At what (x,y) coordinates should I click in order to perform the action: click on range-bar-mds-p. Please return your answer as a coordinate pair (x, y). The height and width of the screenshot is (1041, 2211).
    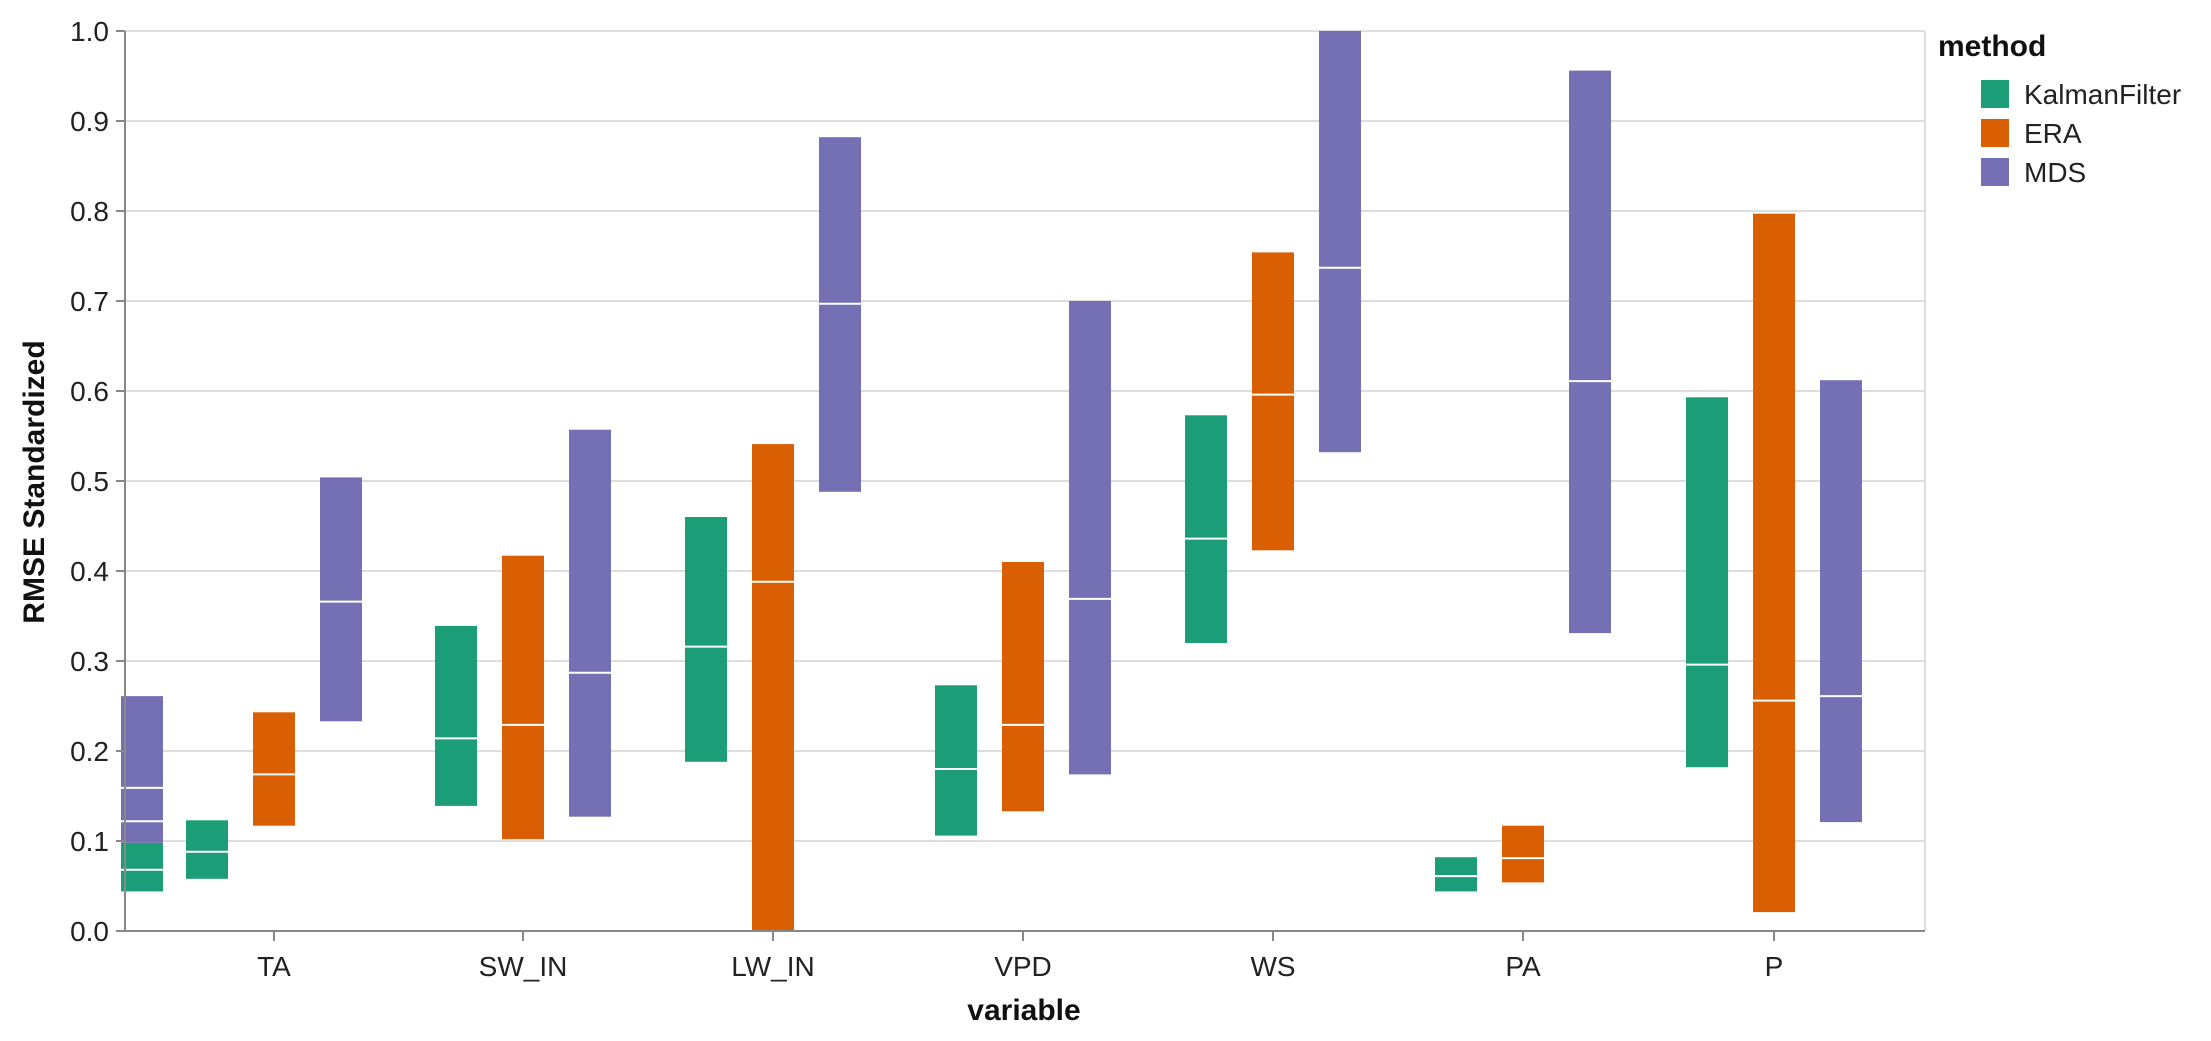
    Looking at the image, I should click on (1841, 601).